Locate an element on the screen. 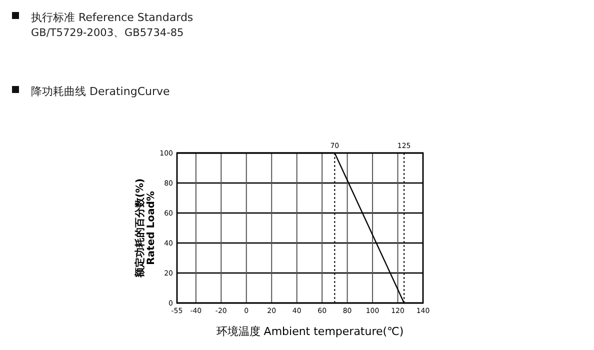 The height and width of the screenshot is (350, 594). chart-title: 降功耗曲线 DeratingCurve is located at coordinates (100, 91).